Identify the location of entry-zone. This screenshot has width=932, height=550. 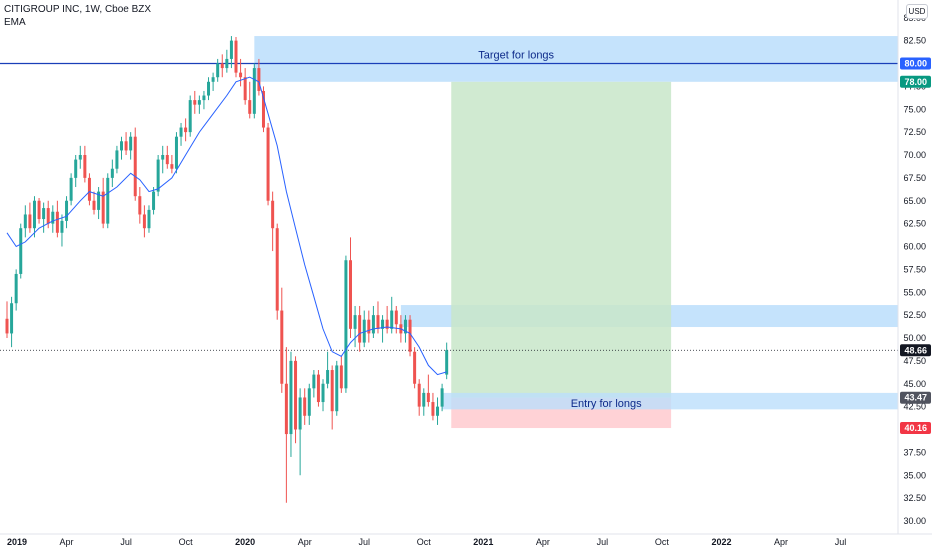
(670, 401).